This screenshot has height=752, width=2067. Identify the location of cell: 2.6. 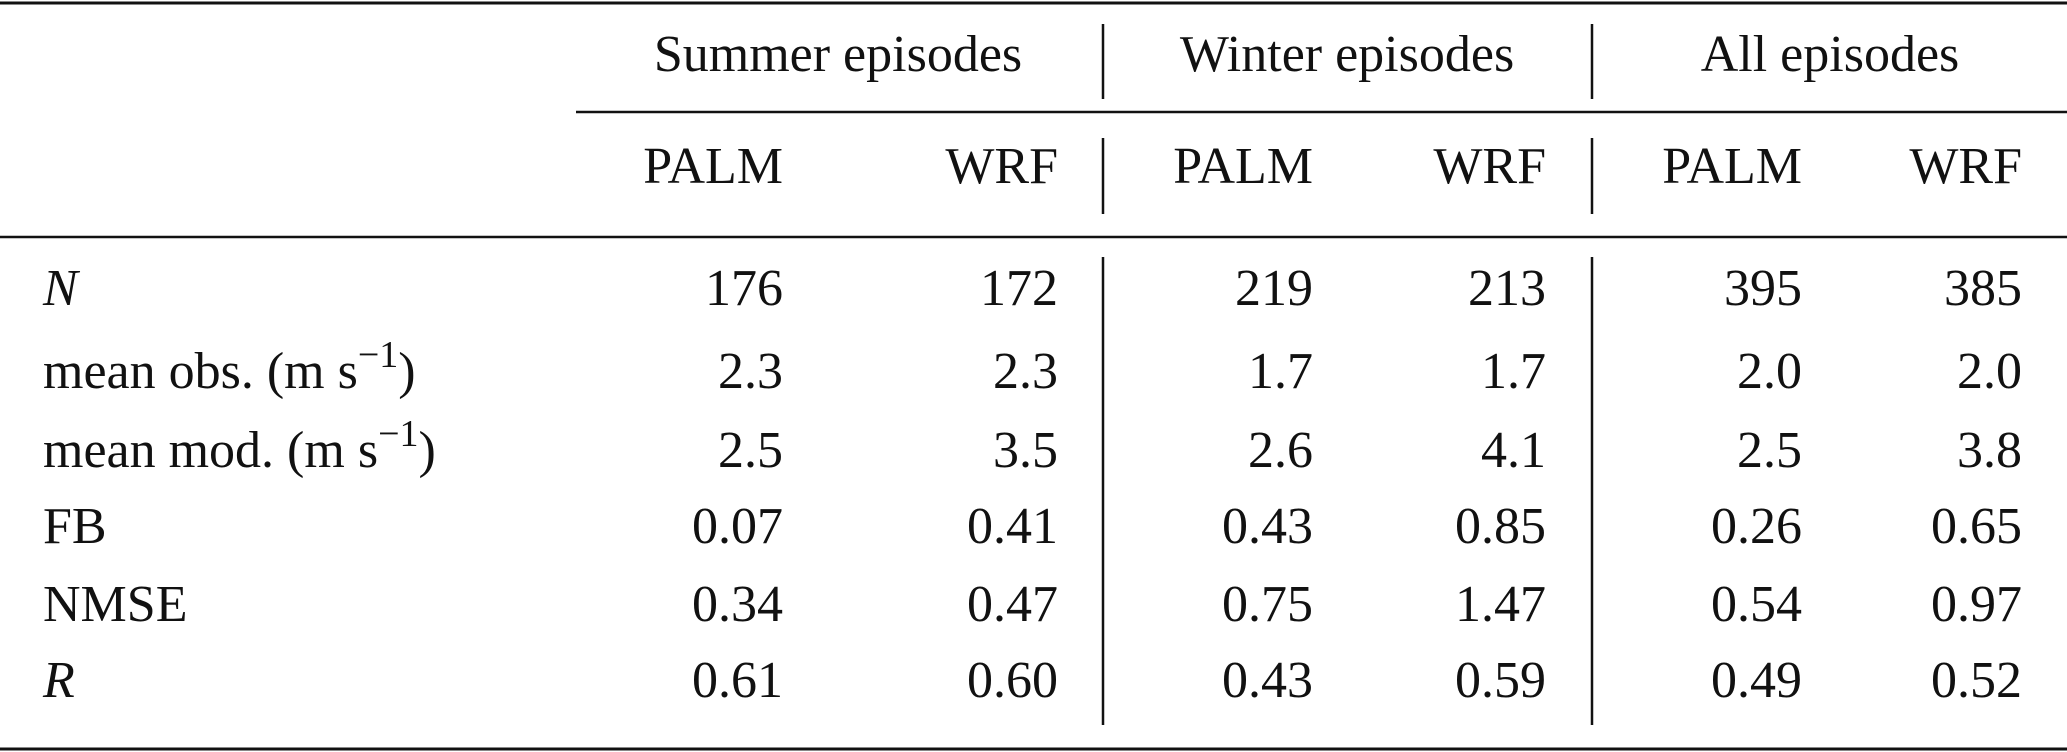
(1280, 450).